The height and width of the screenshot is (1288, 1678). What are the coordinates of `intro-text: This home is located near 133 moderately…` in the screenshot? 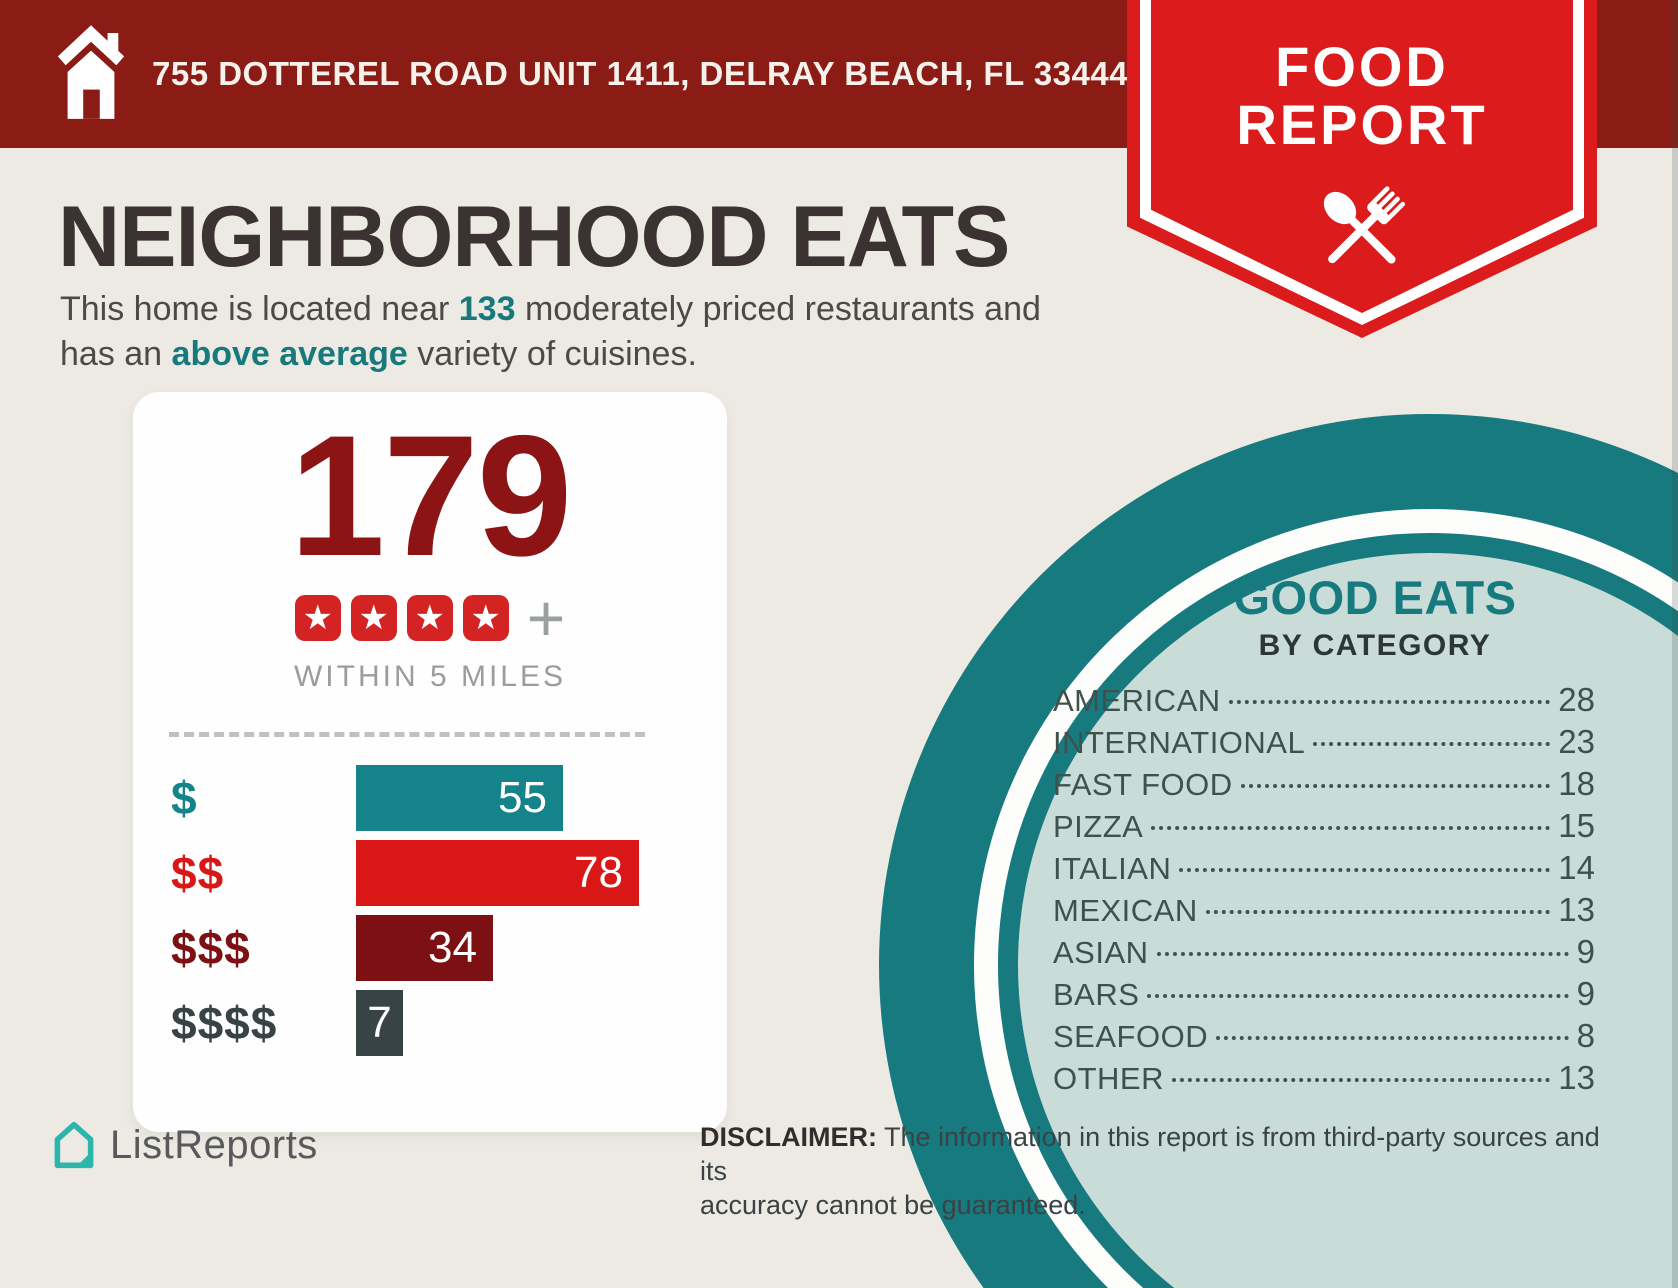 It's located at (550, 332).